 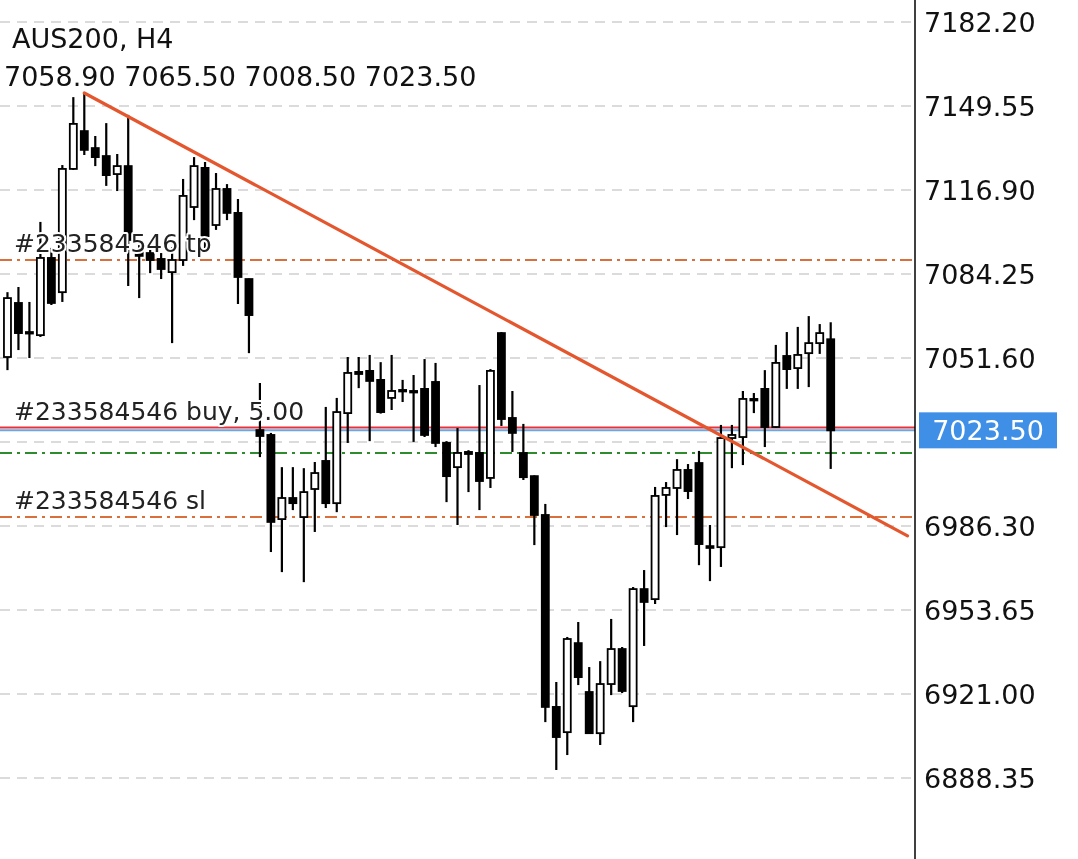 I want to click on y-tick-label: 7051.60, so click(x=980, y=358).